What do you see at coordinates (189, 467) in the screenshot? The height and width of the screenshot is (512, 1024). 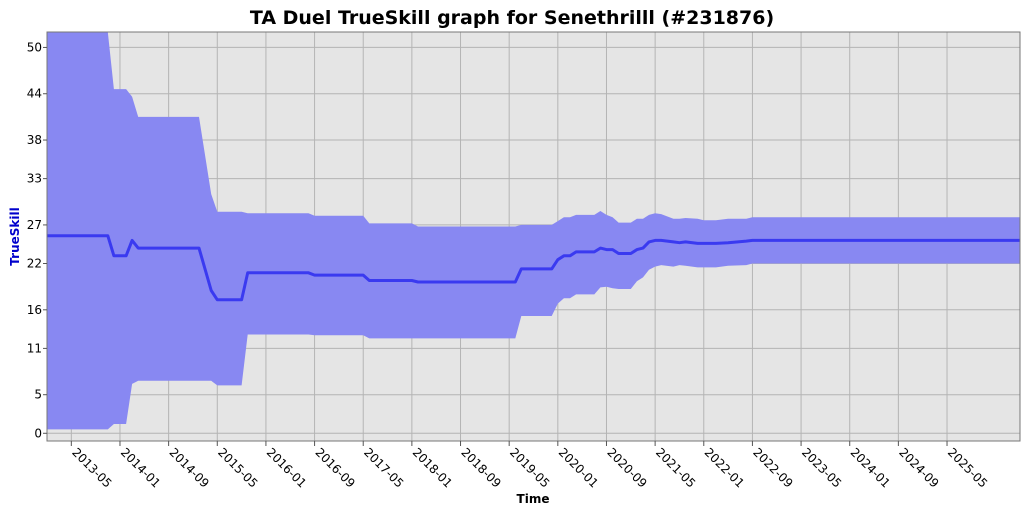 I see `x-tick-label: 2014-09` at bounding box center [189, 467].